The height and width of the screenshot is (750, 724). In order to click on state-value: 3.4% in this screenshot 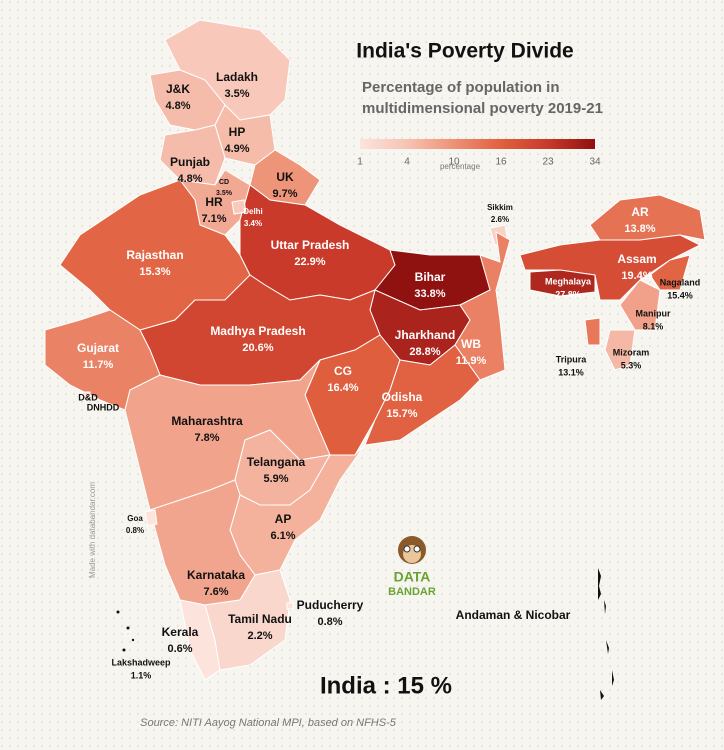, I will do `click(253, 223)`.